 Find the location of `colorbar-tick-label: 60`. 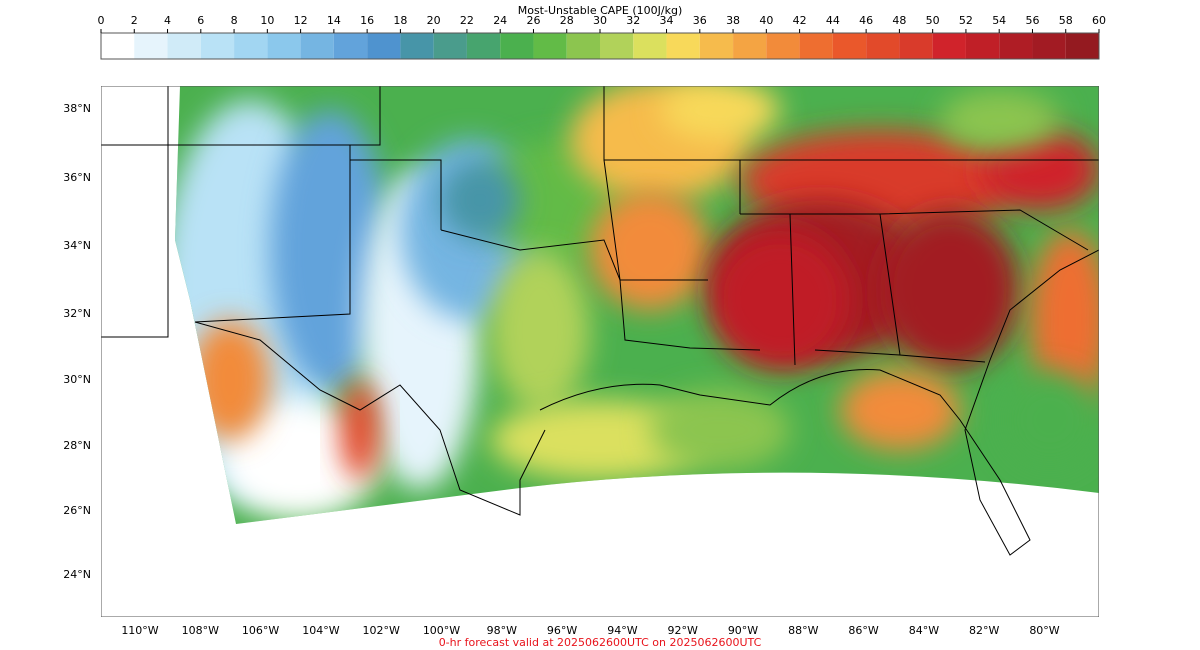

colorbar-tick-label: 60 is located at coordinates (1099, 20).